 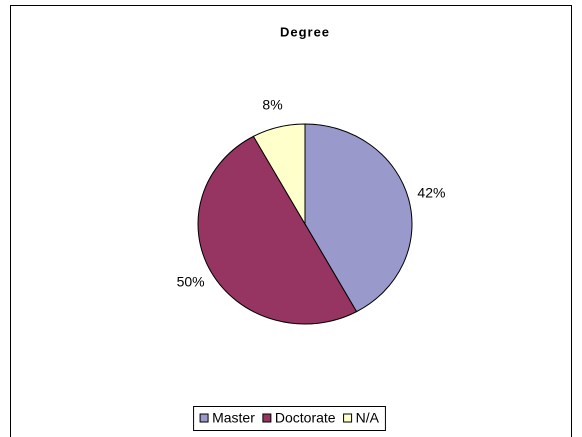 What do you see at coordinates (233, 418) in the screenshot?
I see `legend-label: Master` at bounding box center [233, 418].